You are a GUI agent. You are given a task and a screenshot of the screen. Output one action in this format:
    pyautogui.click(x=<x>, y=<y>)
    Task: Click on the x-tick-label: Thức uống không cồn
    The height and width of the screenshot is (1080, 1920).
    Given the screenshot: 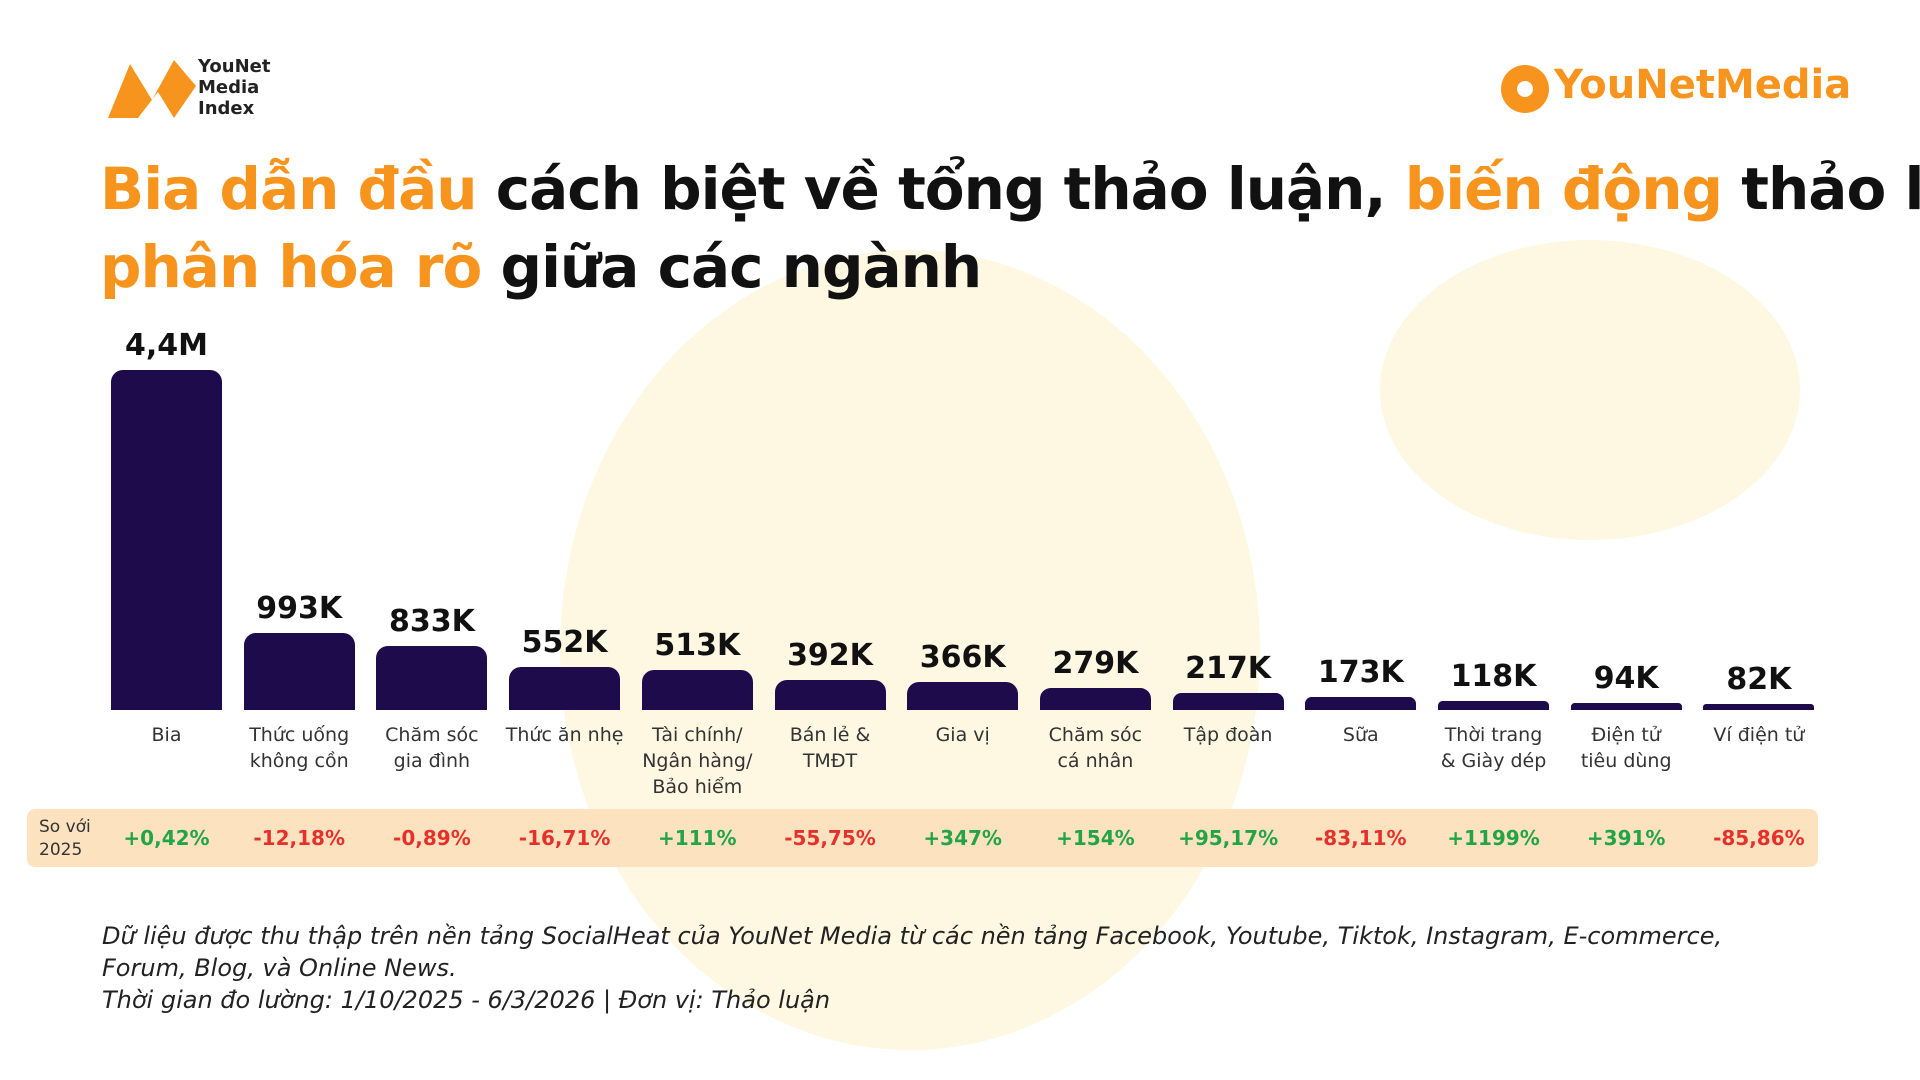 What is the action you would take?
    pyautogui.click(x=299, y=748)
    